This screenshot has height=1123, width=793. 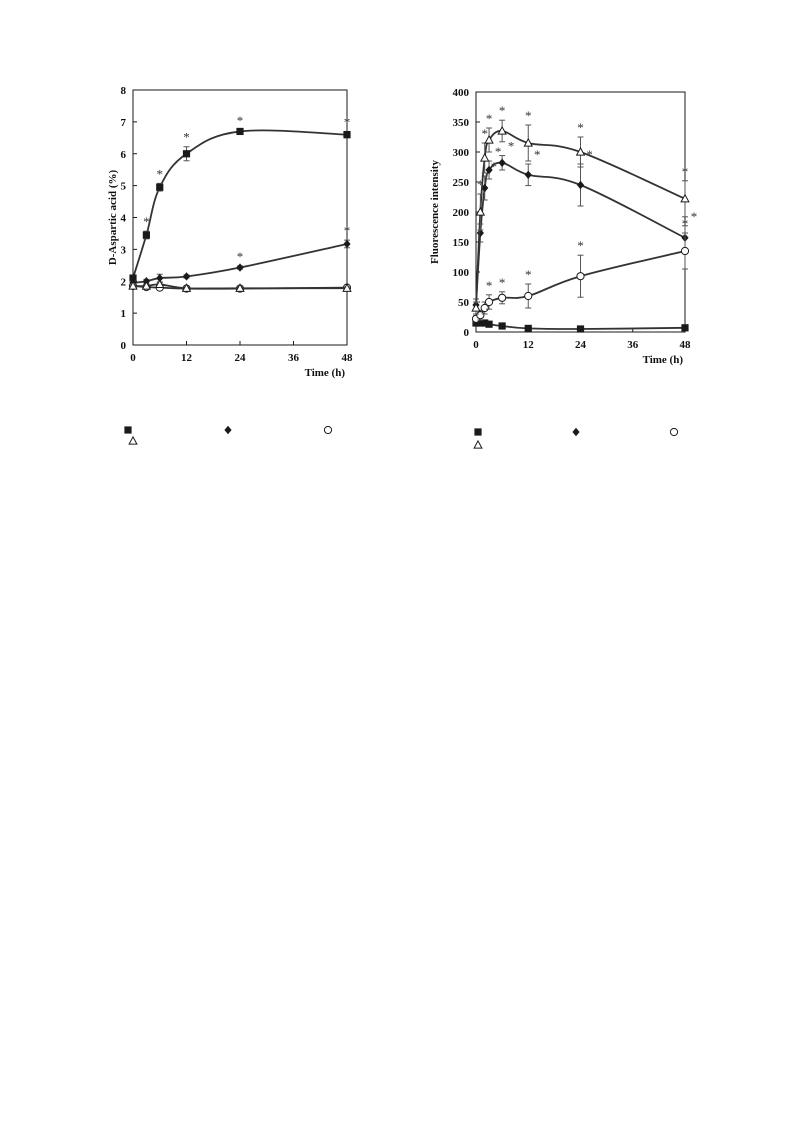 I want to click on y-tick-label: 7, so click(x=124, y=123).